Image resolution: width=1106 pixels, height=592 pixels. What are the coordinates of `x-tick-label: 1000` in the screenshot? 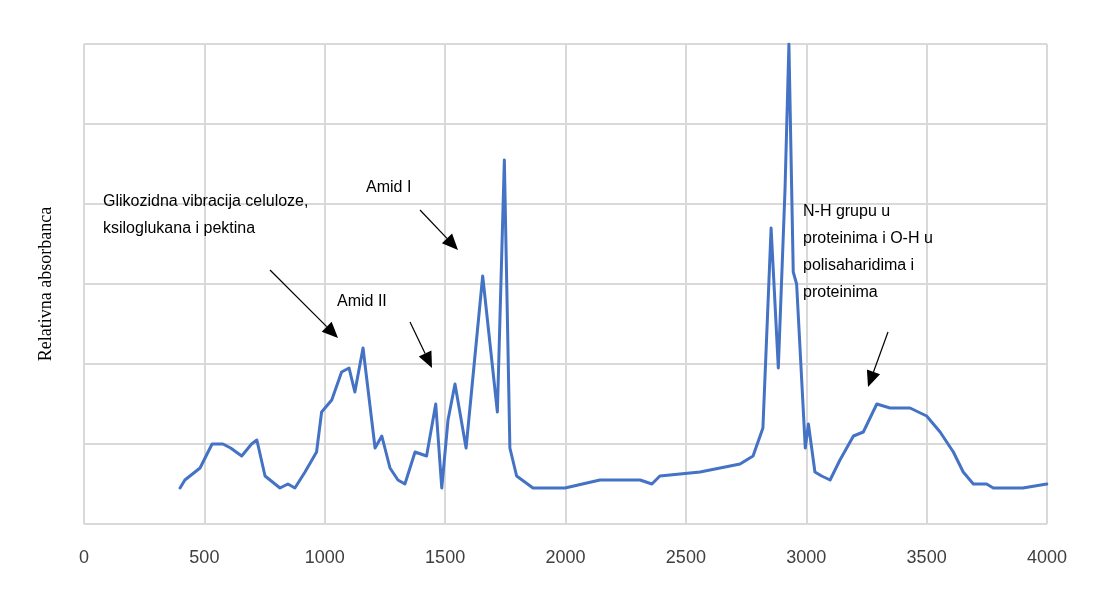 It's located at (324, 557).